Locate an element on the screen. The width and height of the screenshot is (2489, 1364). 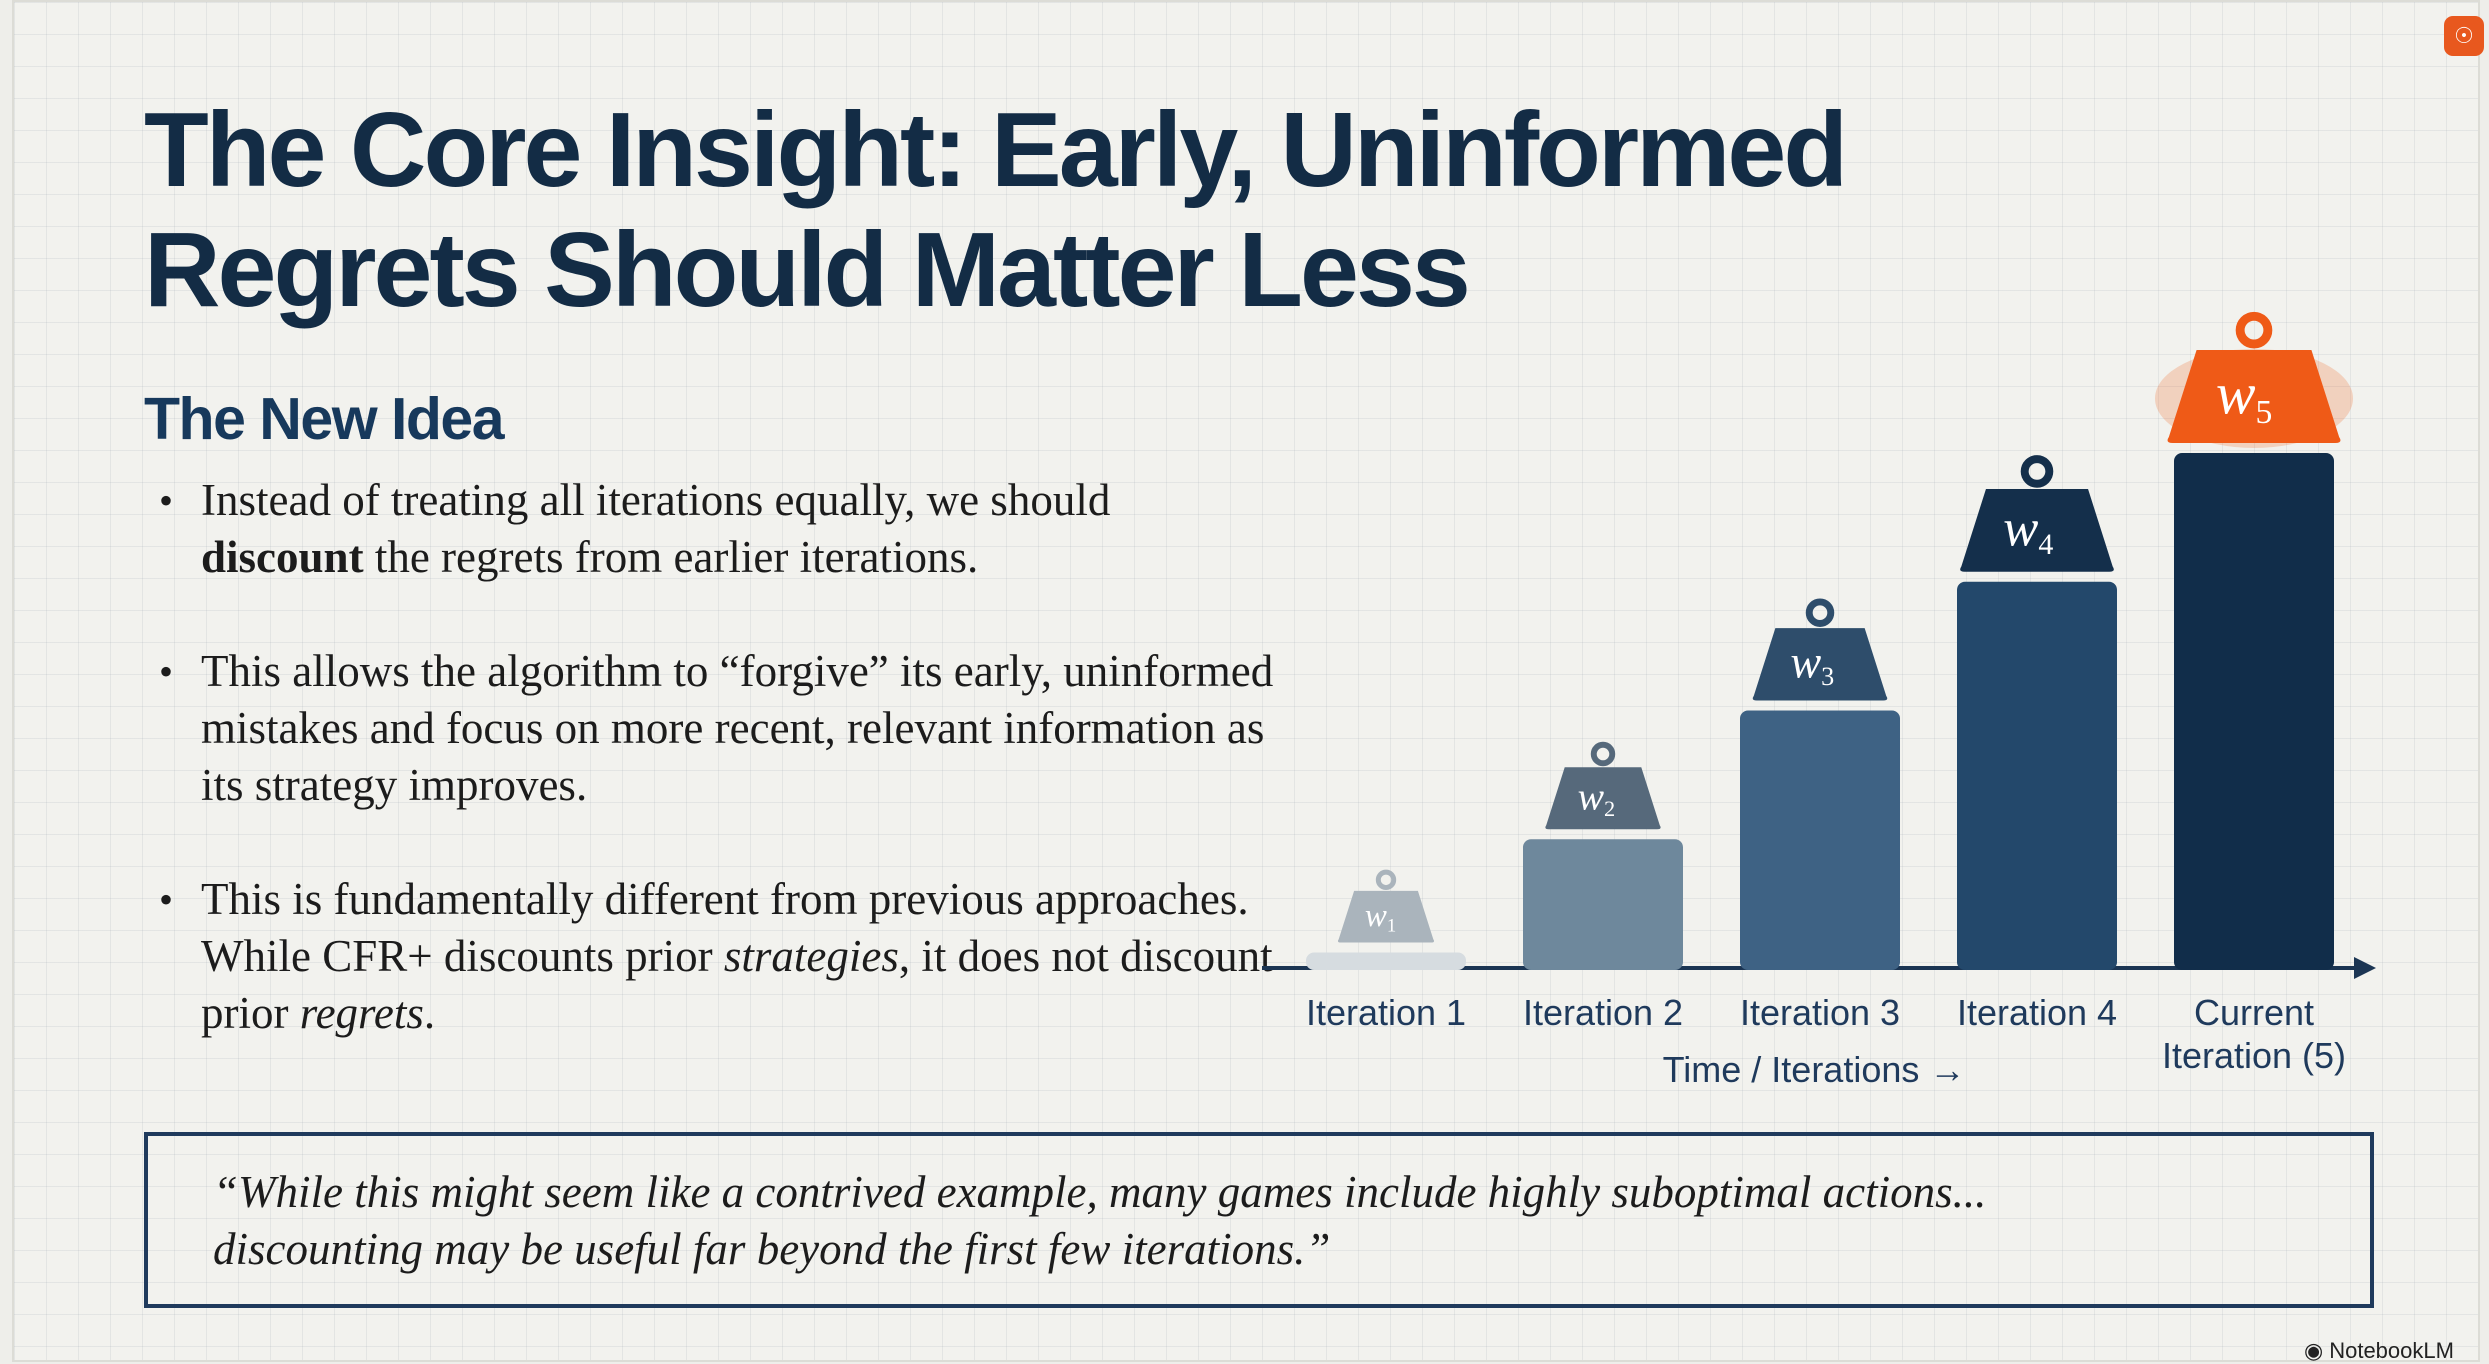
weight-icon: w1 is located at coordinates (1386, 906).